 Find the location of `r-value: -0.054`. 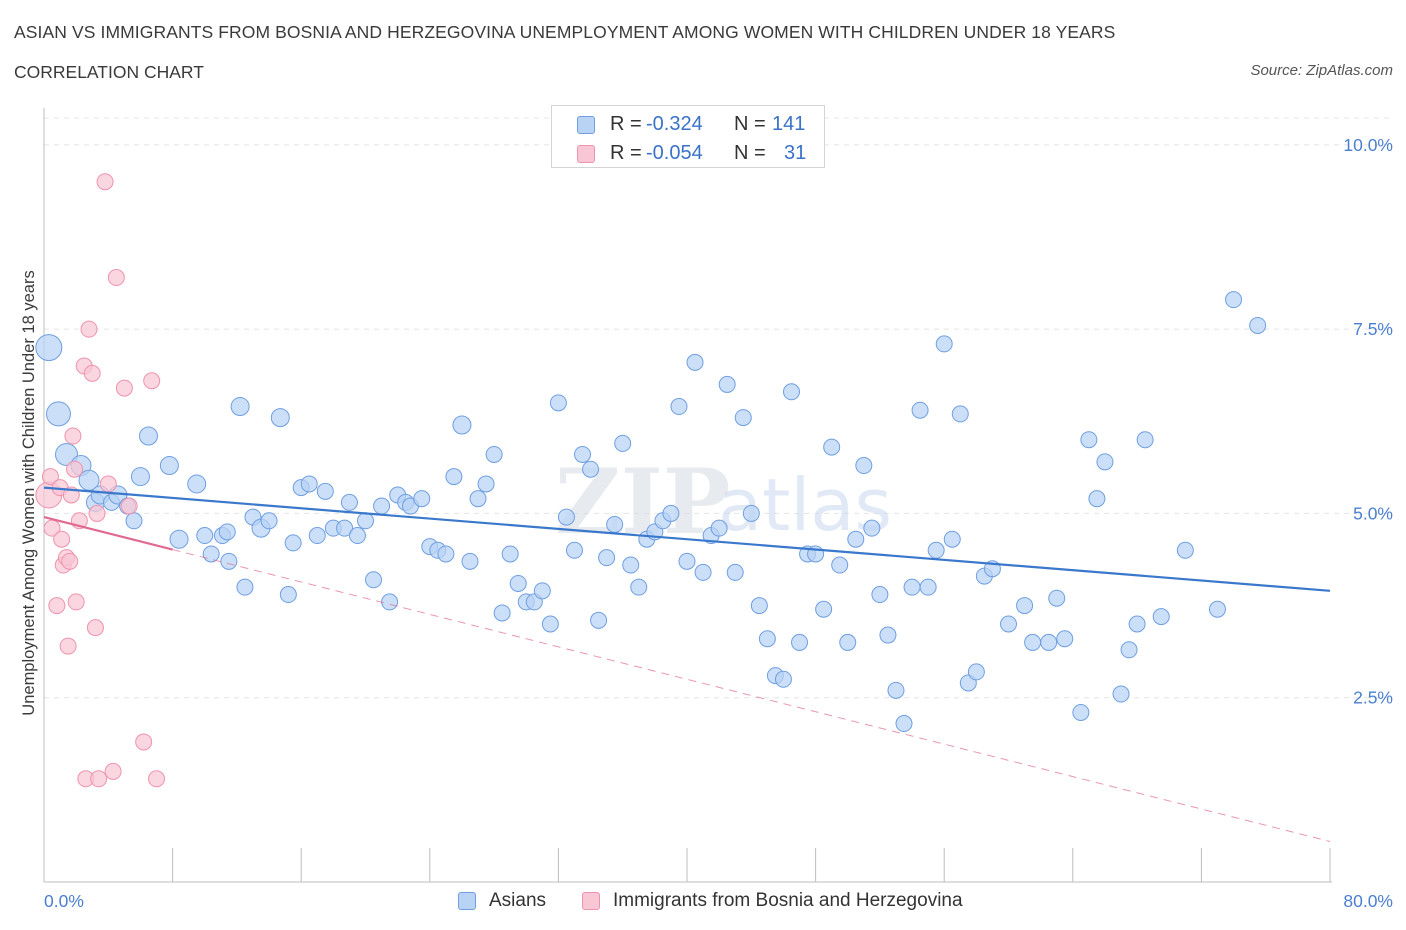

r-value: -0.054 is located at coordinates (674, 153).